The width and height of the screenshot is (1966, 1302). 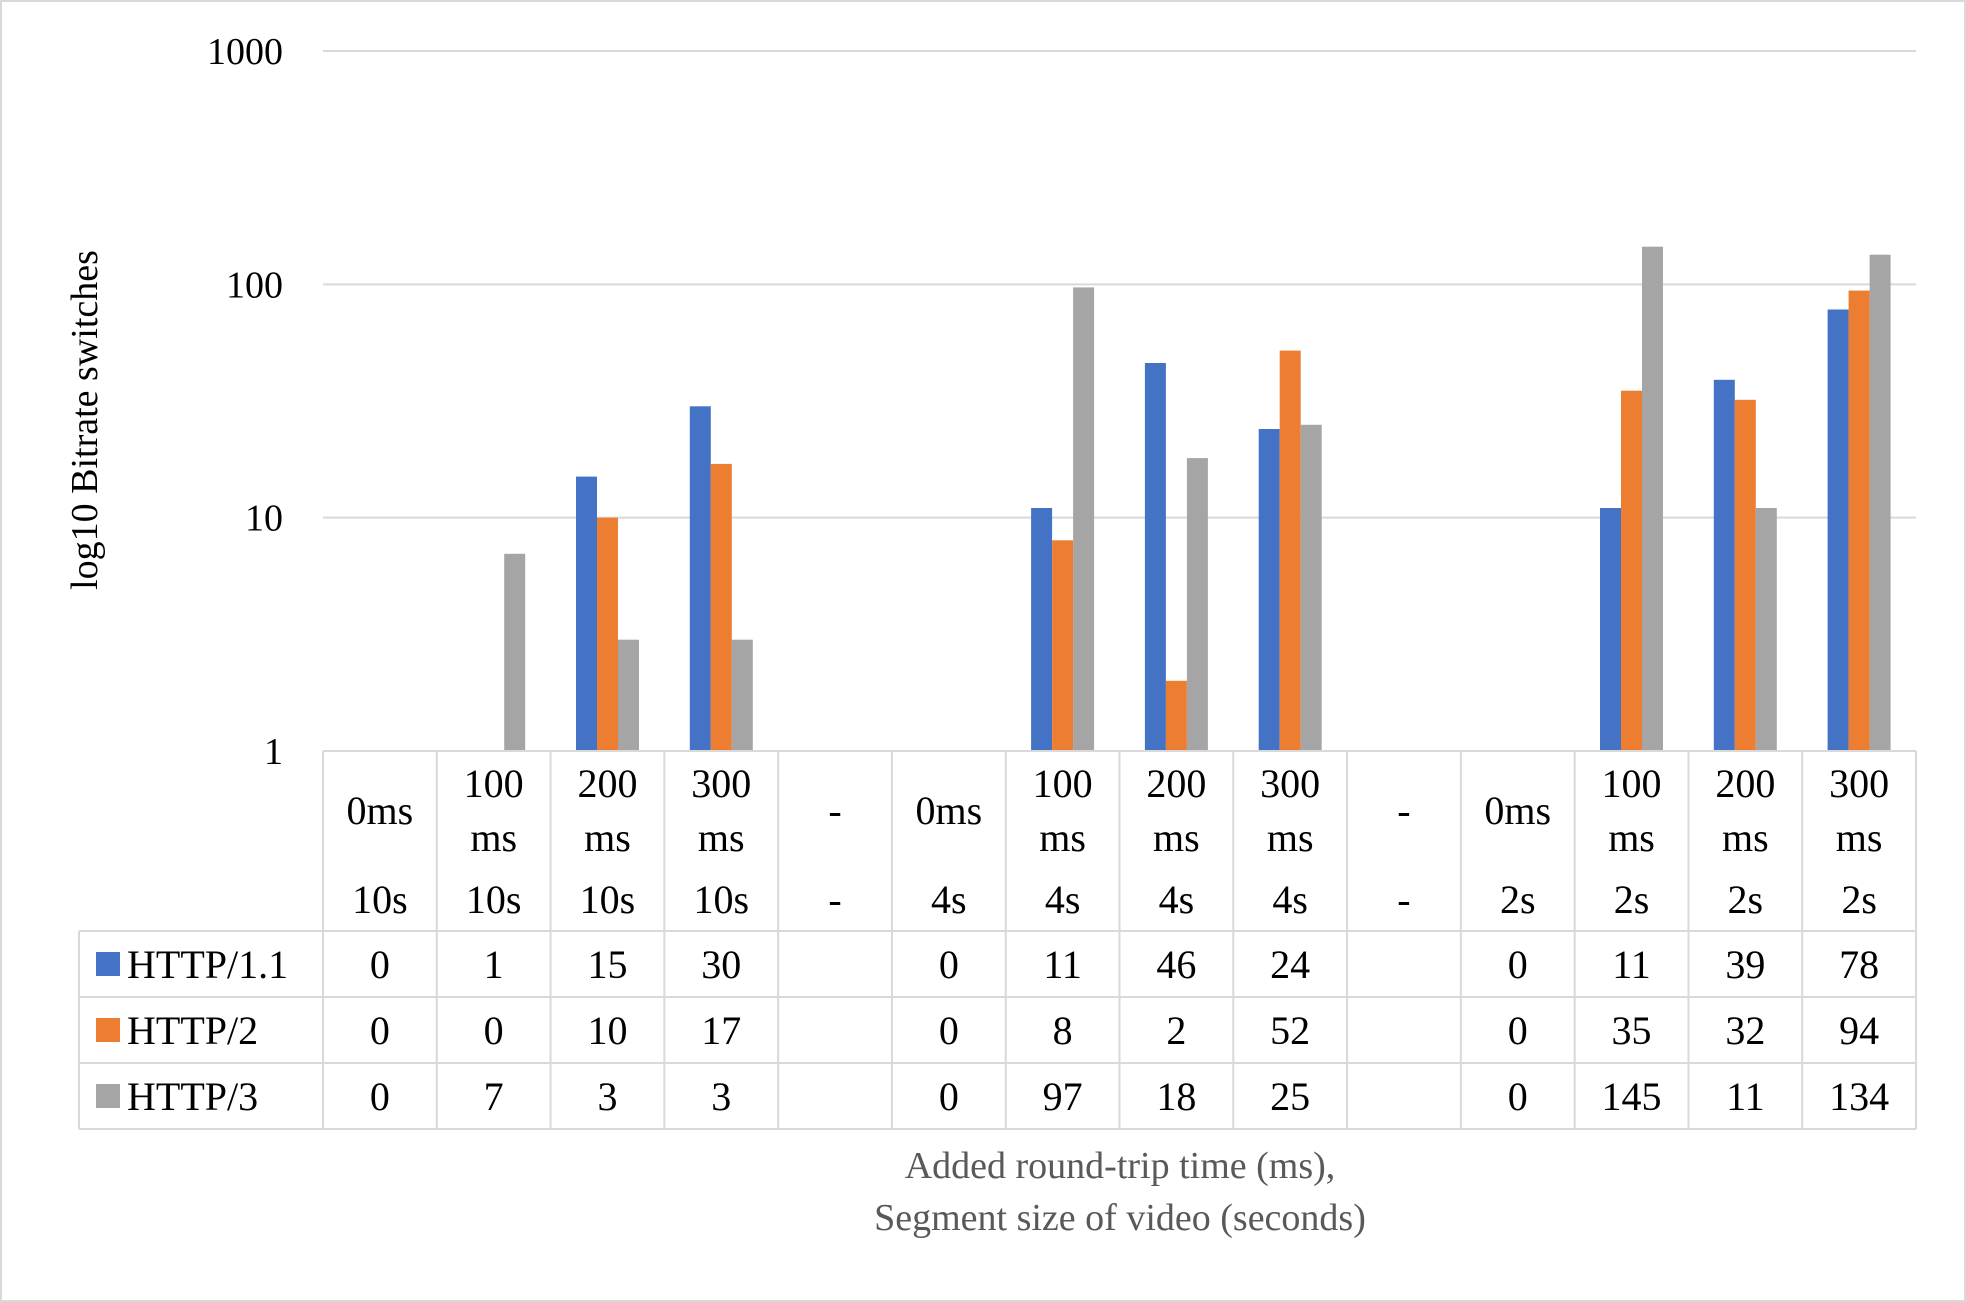 I want to click on table-cell-value: 30, so click(x=721, y=964).